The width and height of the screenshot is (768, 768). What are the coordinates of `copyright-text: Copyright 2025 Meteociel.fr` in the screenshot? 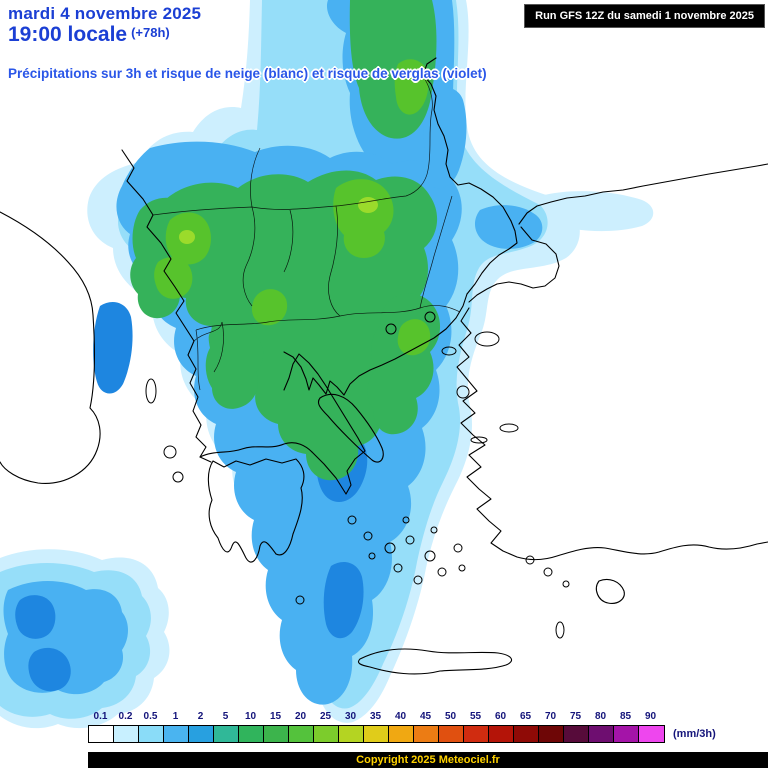 It's located at (428, 760).